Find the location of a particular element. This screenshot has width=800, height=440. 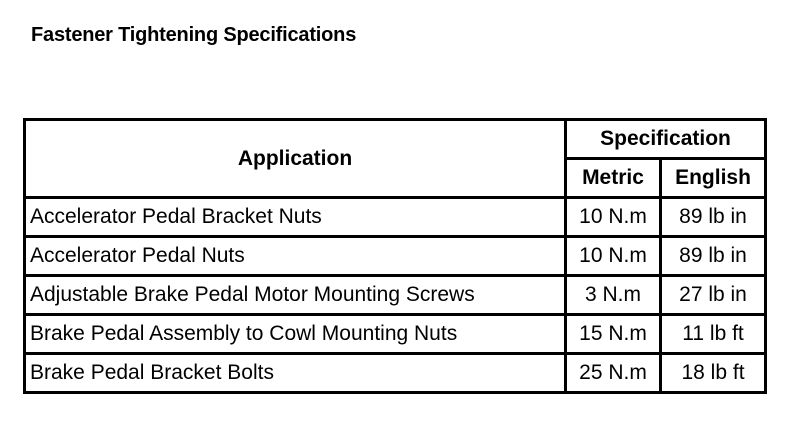

application-cell: Accelerator Pedal Bracket Nuts is located at coordinates (295, 217).